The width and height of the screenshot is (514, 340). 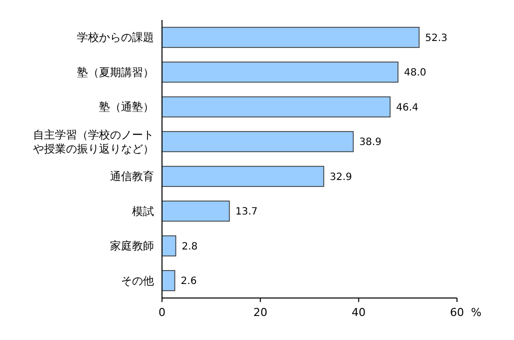 What do you see at coordinates (132, 177) in the screenshot?
I see `y-tick-label: 通信教育` at bounding box center [132, 177].